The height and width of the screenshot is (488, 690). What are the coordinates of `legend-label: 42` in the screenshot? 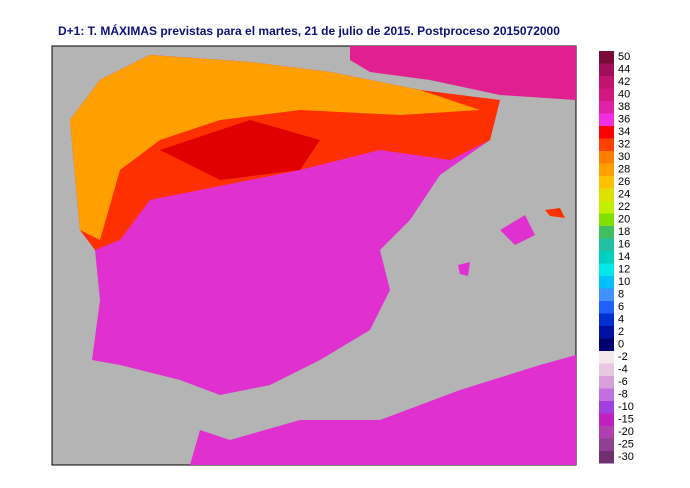 It's located at (624, 82).